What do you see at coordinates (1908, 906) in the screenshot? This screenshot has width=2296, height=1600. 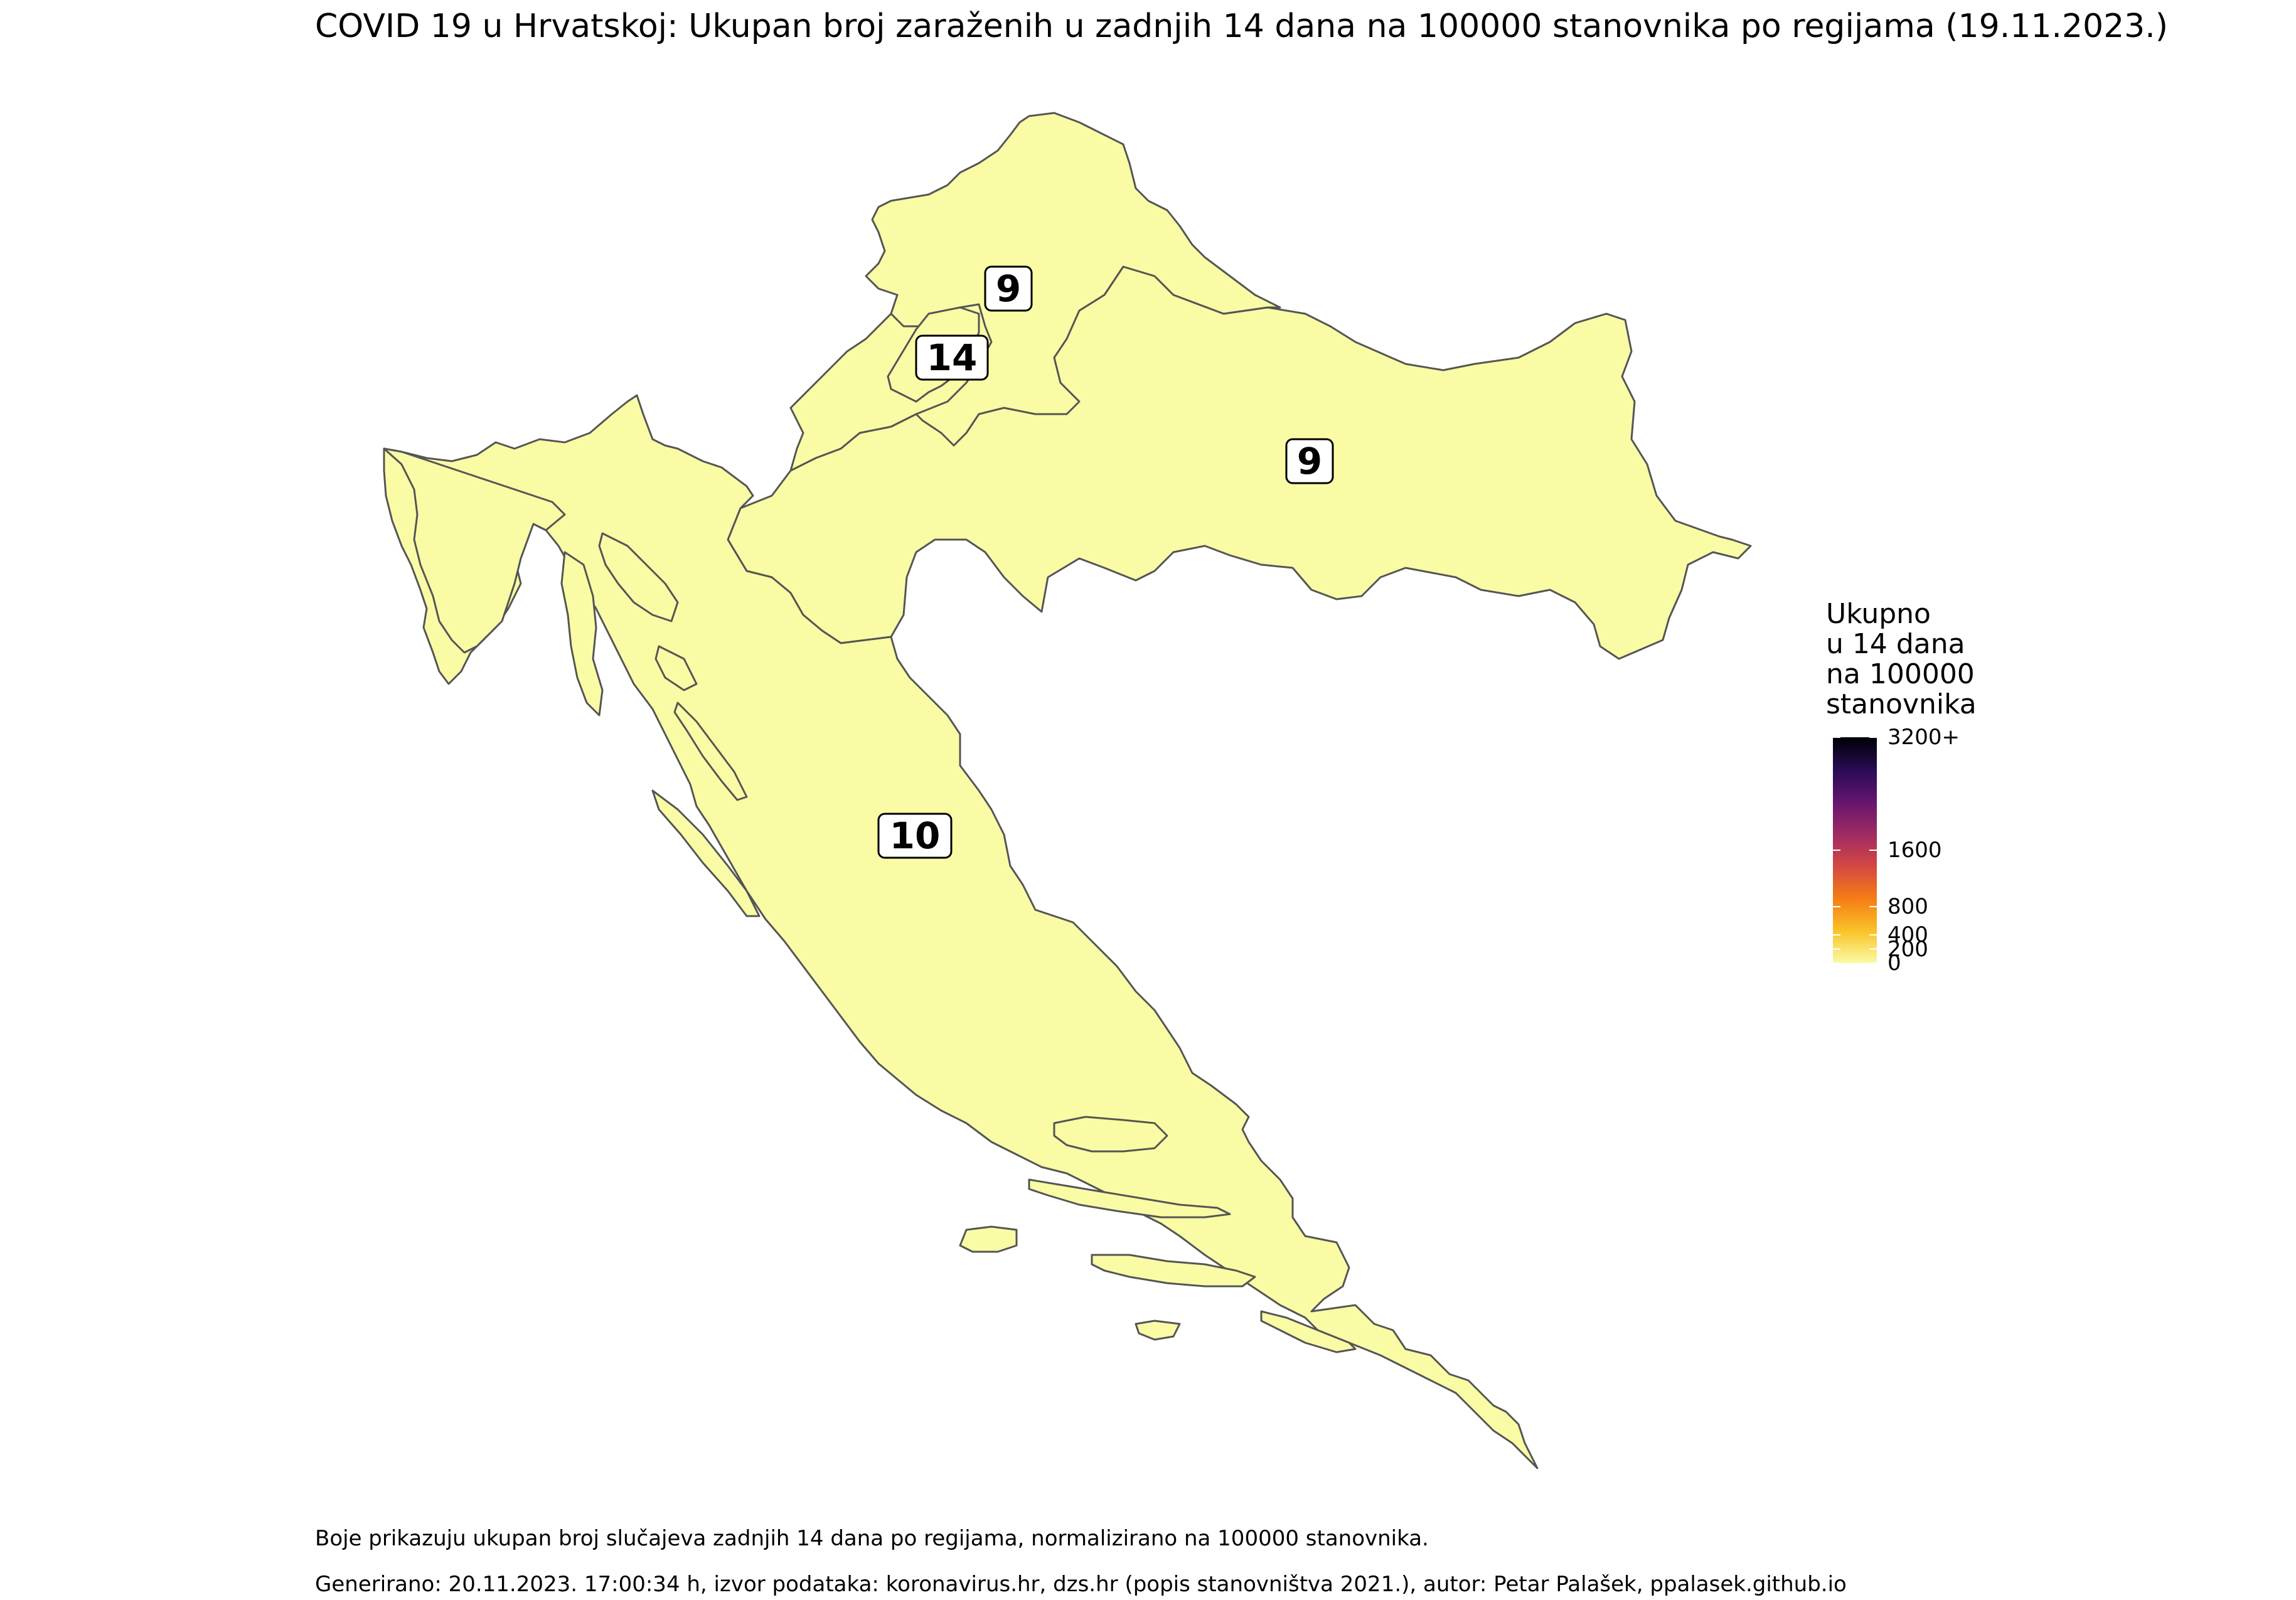 I see `legend-tick-label: 800` at bounding box center [1908, 906].